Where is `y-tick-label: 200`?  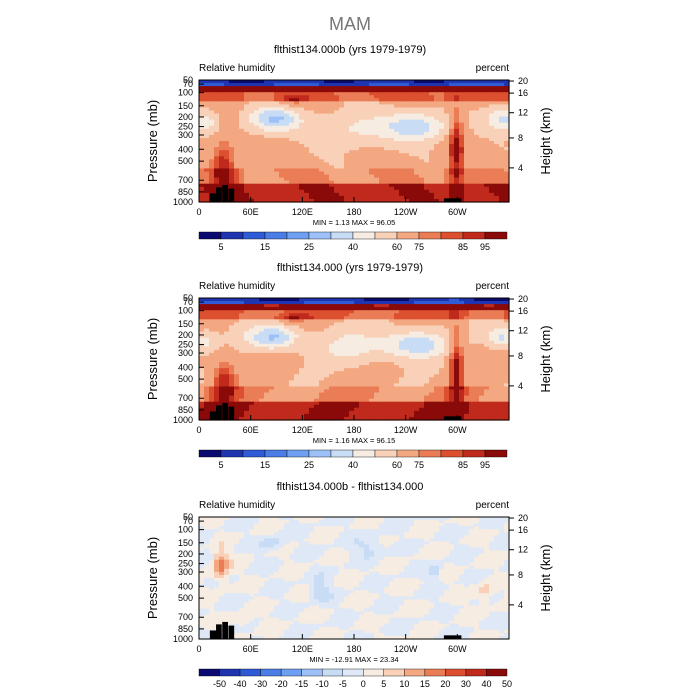
y-tick-label: 200 is located at coordinates (185, 117).